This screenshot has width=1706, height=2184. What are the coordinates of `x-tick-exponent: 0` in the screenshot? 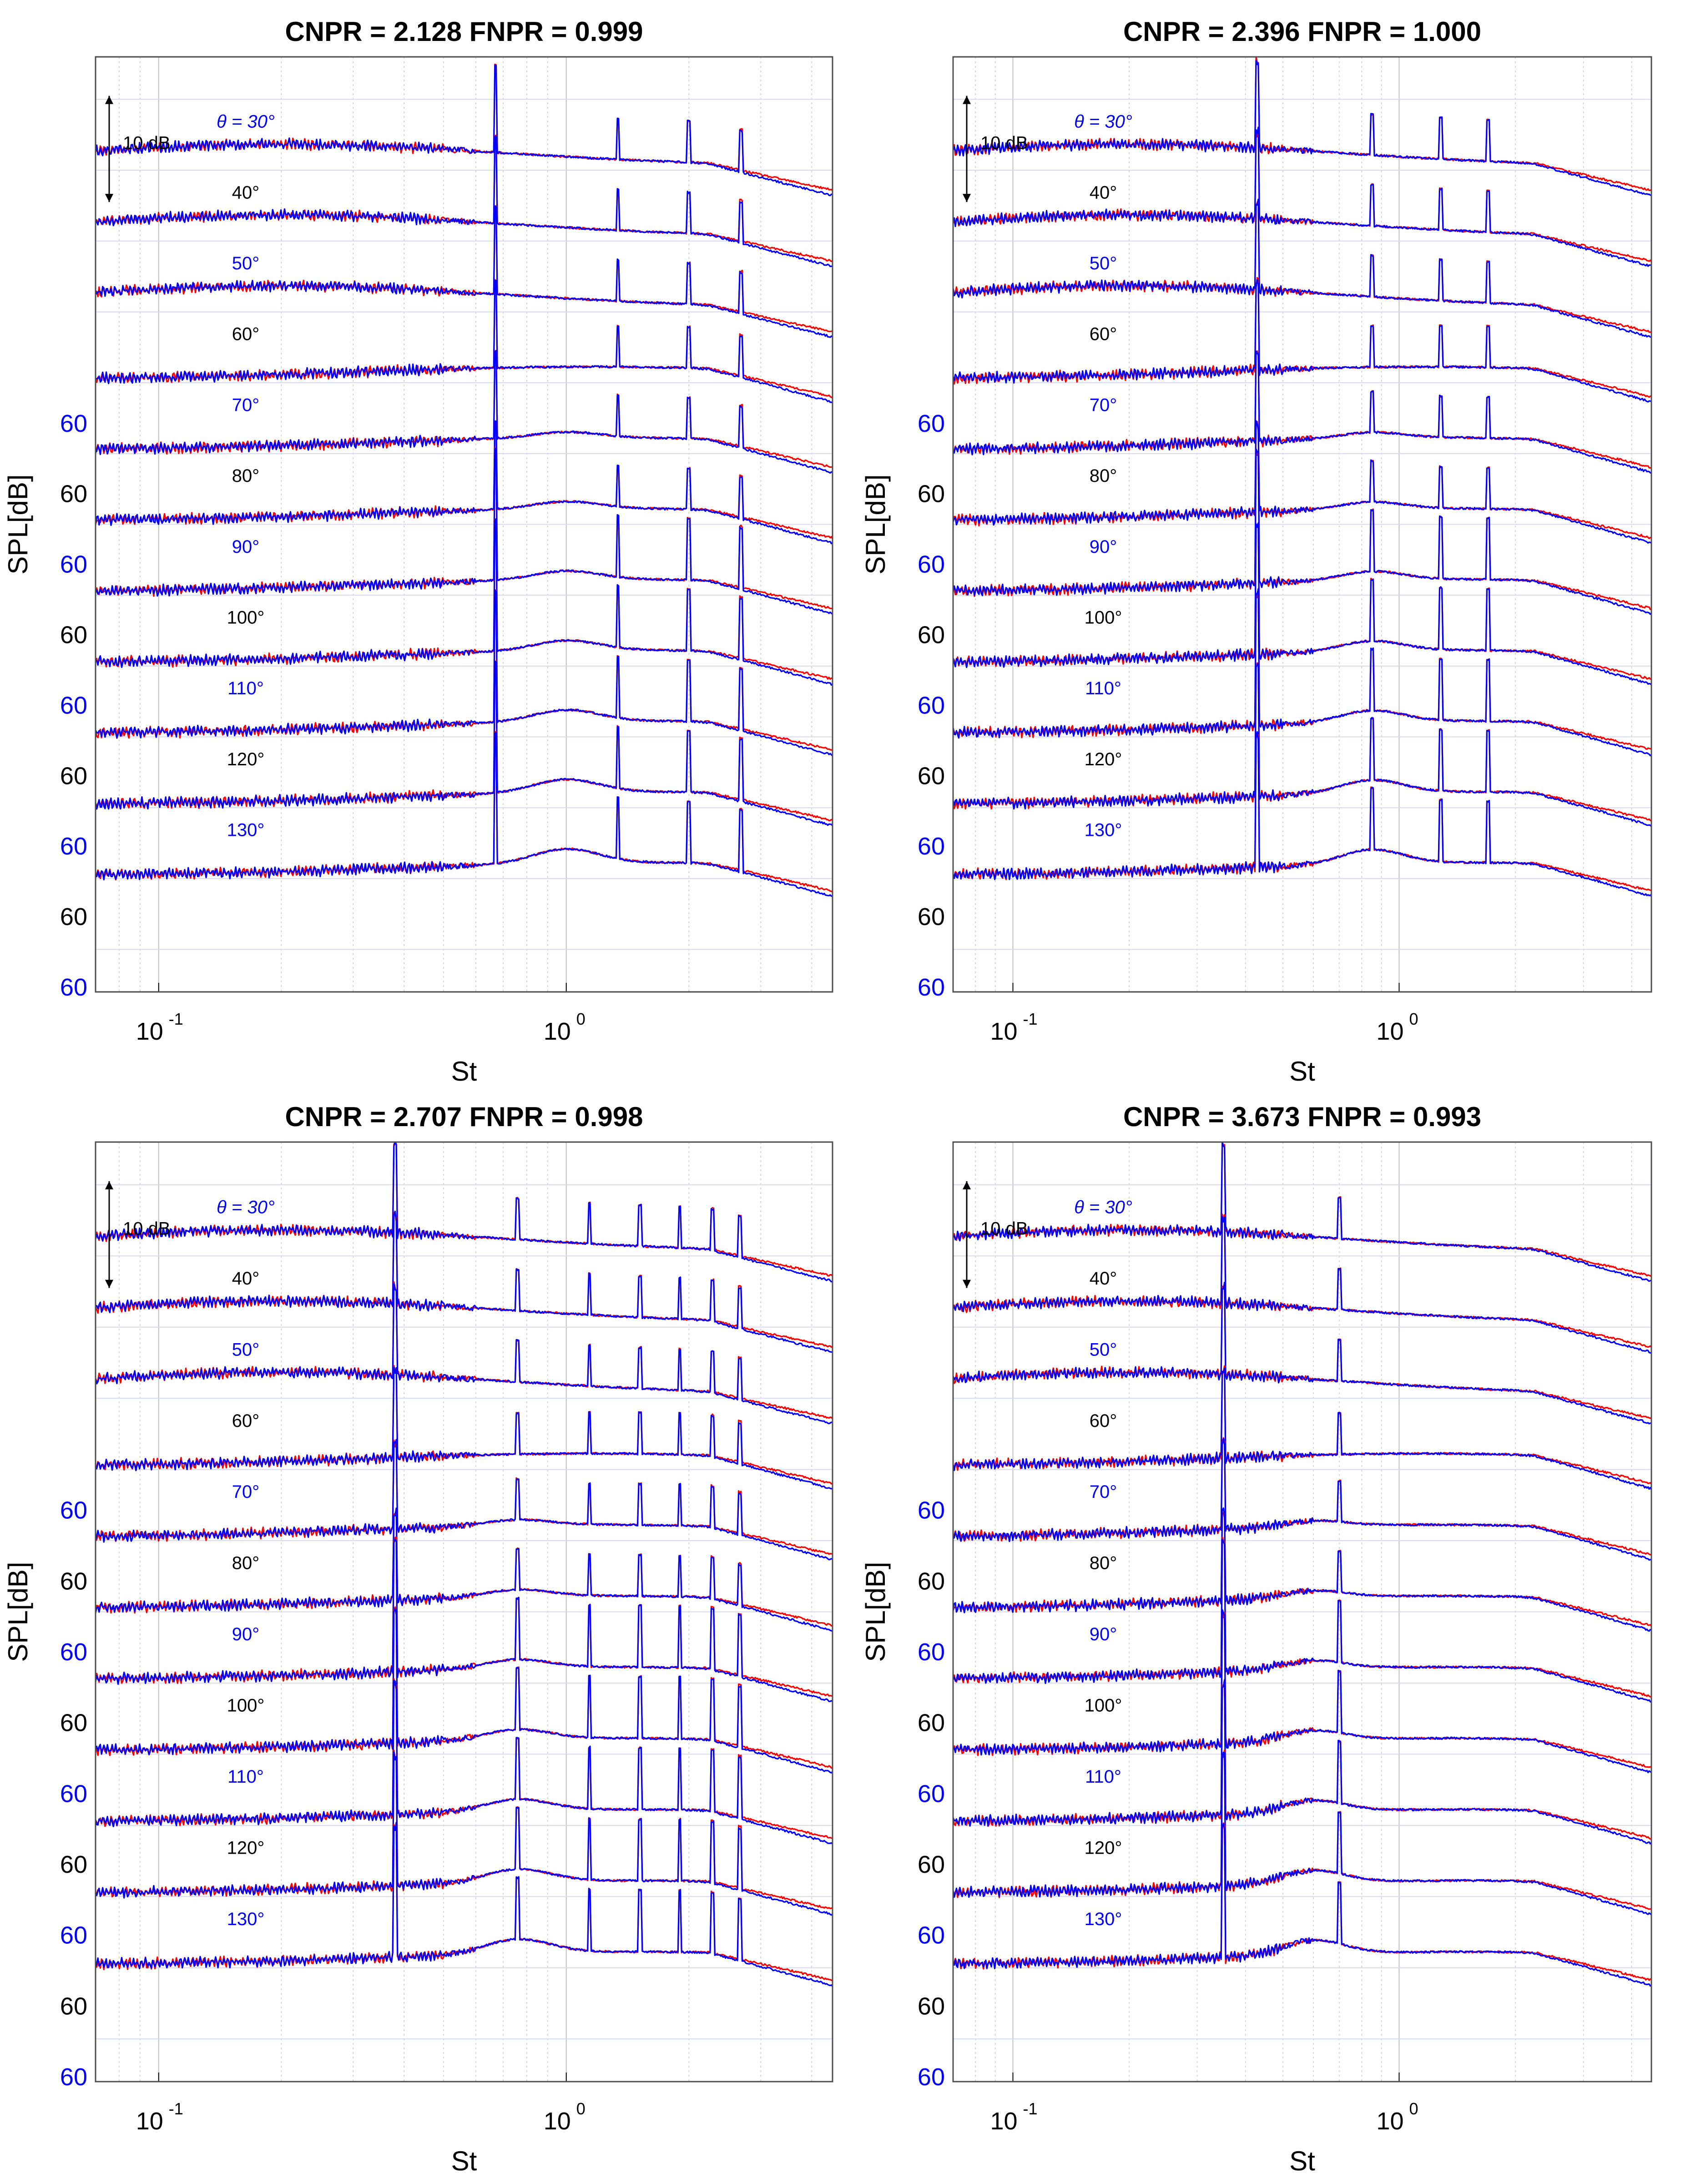 It's located at (580, 1019).